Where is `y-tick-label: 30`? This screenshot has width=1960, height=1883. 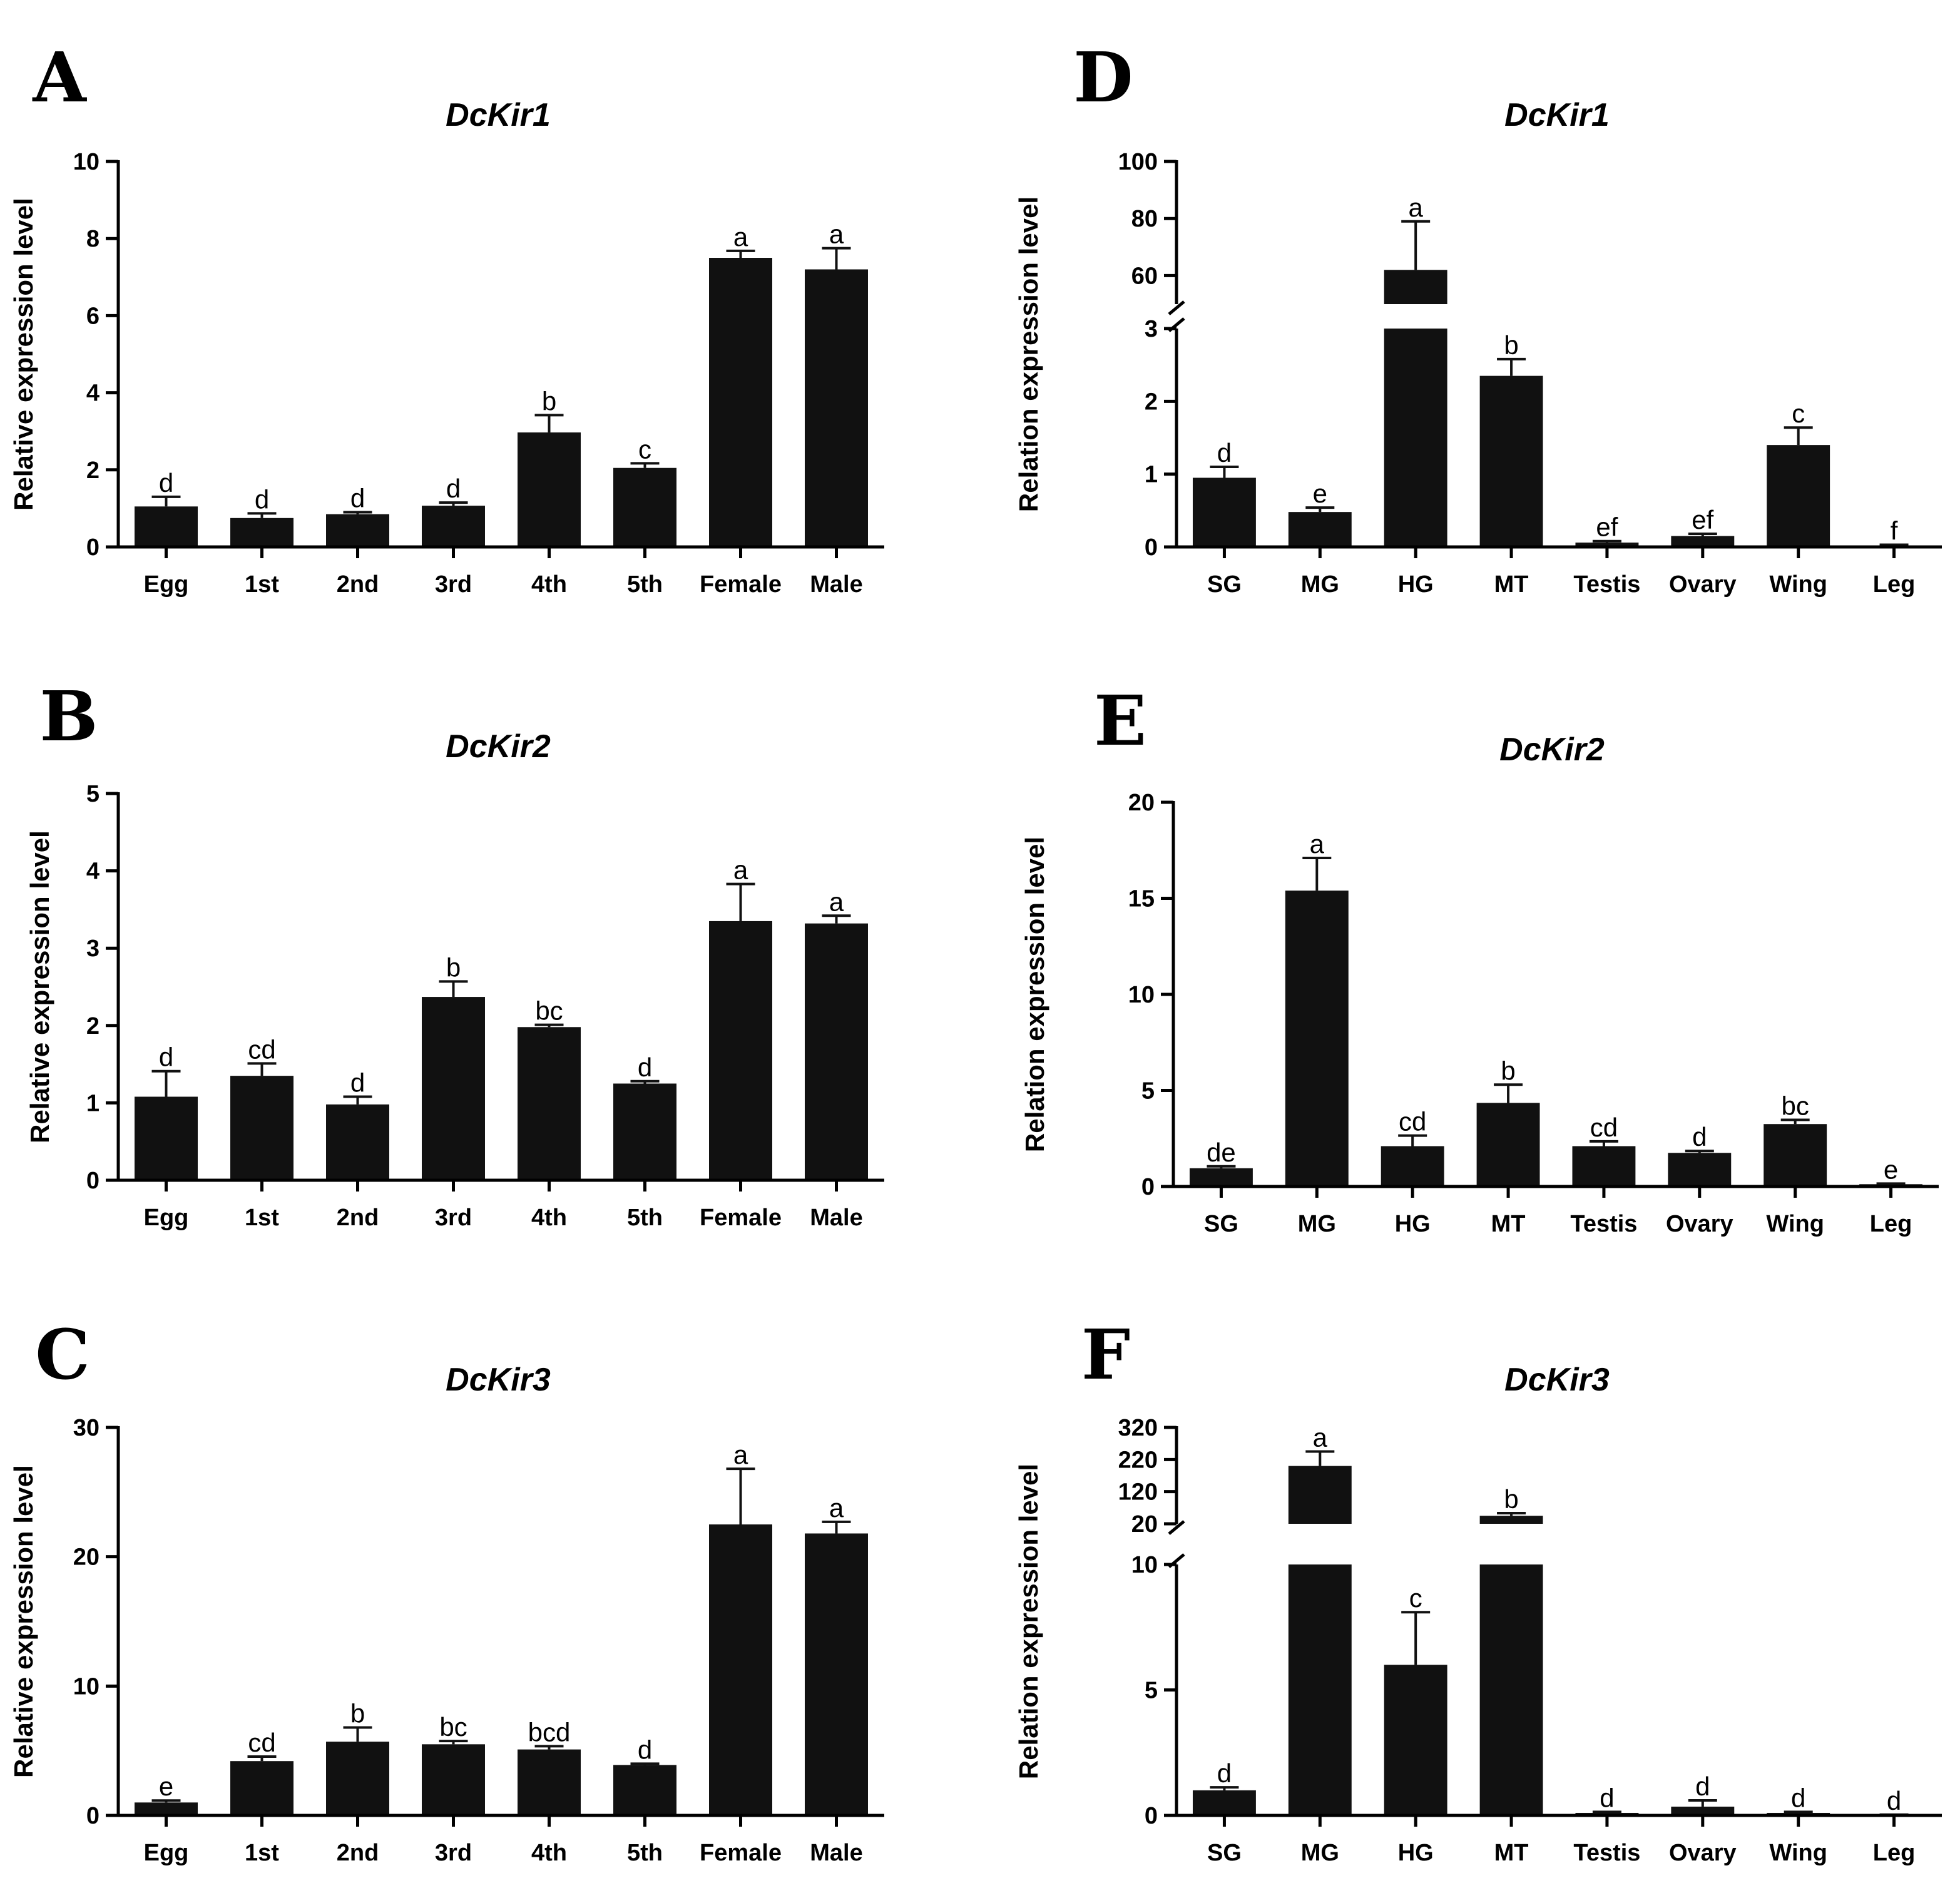 y-tick-label: 30 is located at coordinates (86, 1428).